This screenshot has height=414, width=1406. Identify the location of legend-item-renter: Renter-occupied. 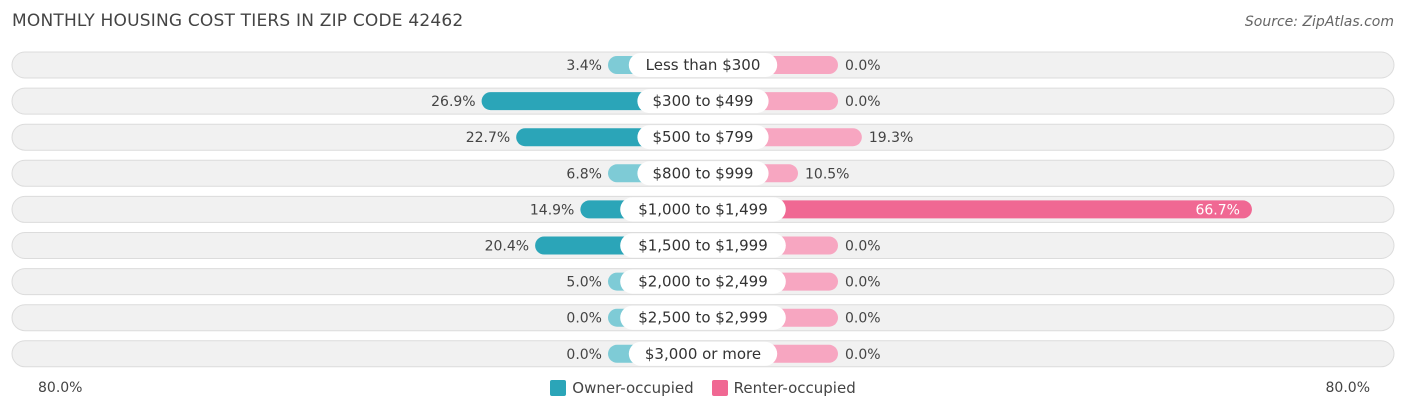
(783, 388).